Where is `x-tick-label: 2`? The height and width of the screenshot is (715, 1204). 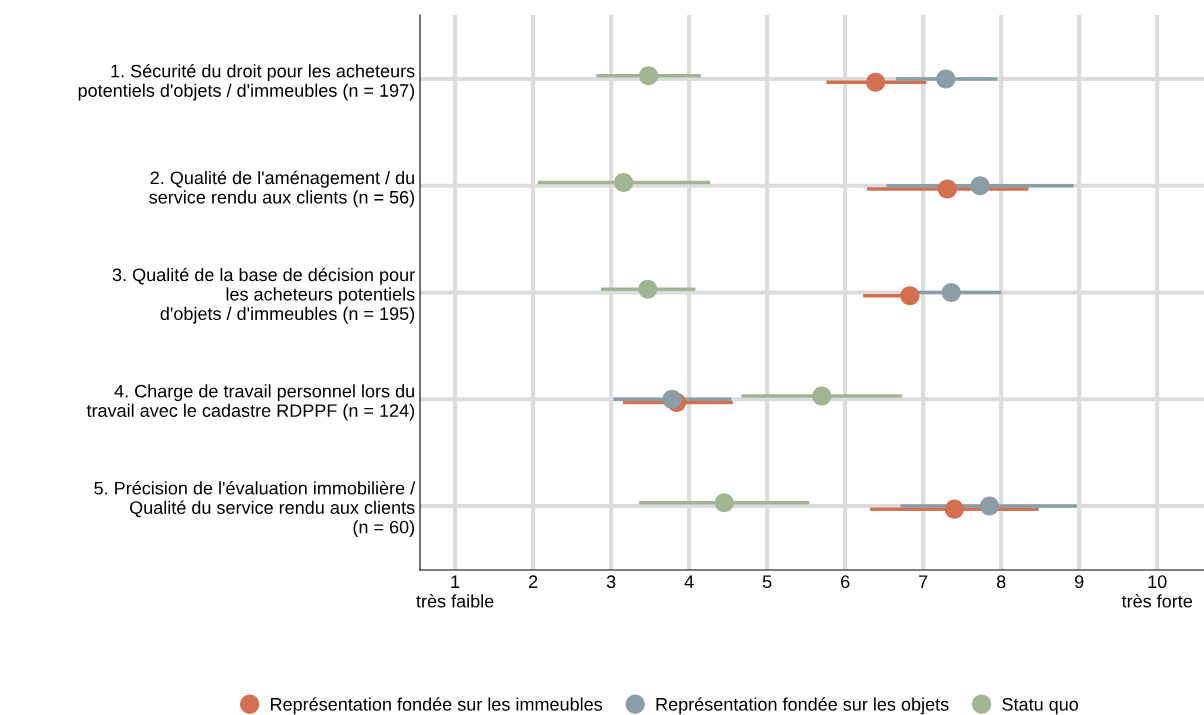
x-tick-label: 2 is located at coordinates (533, 581).